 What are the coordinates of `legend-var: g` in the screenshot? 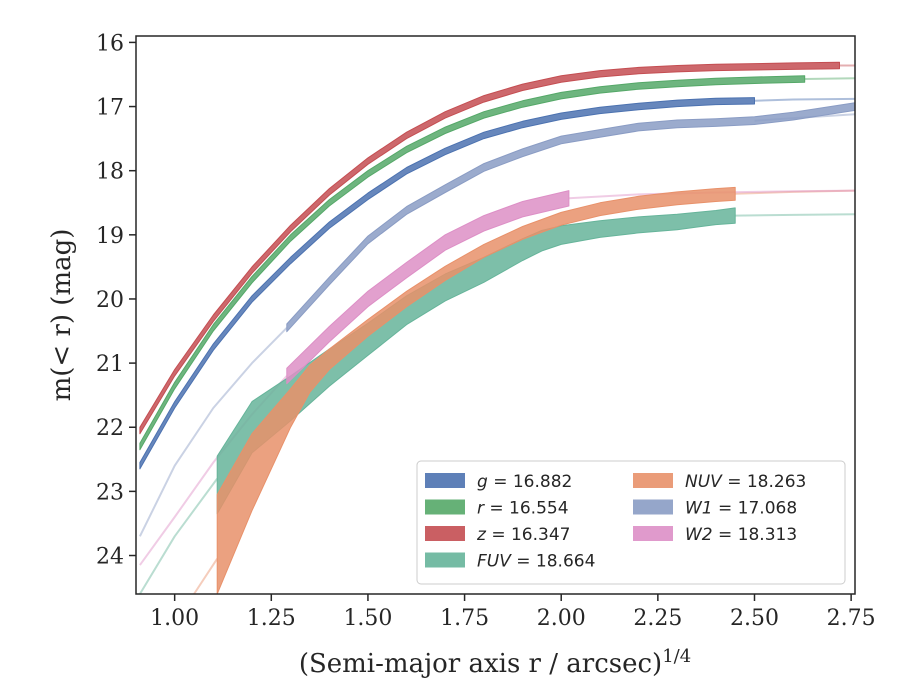 It's located at (482, 482).